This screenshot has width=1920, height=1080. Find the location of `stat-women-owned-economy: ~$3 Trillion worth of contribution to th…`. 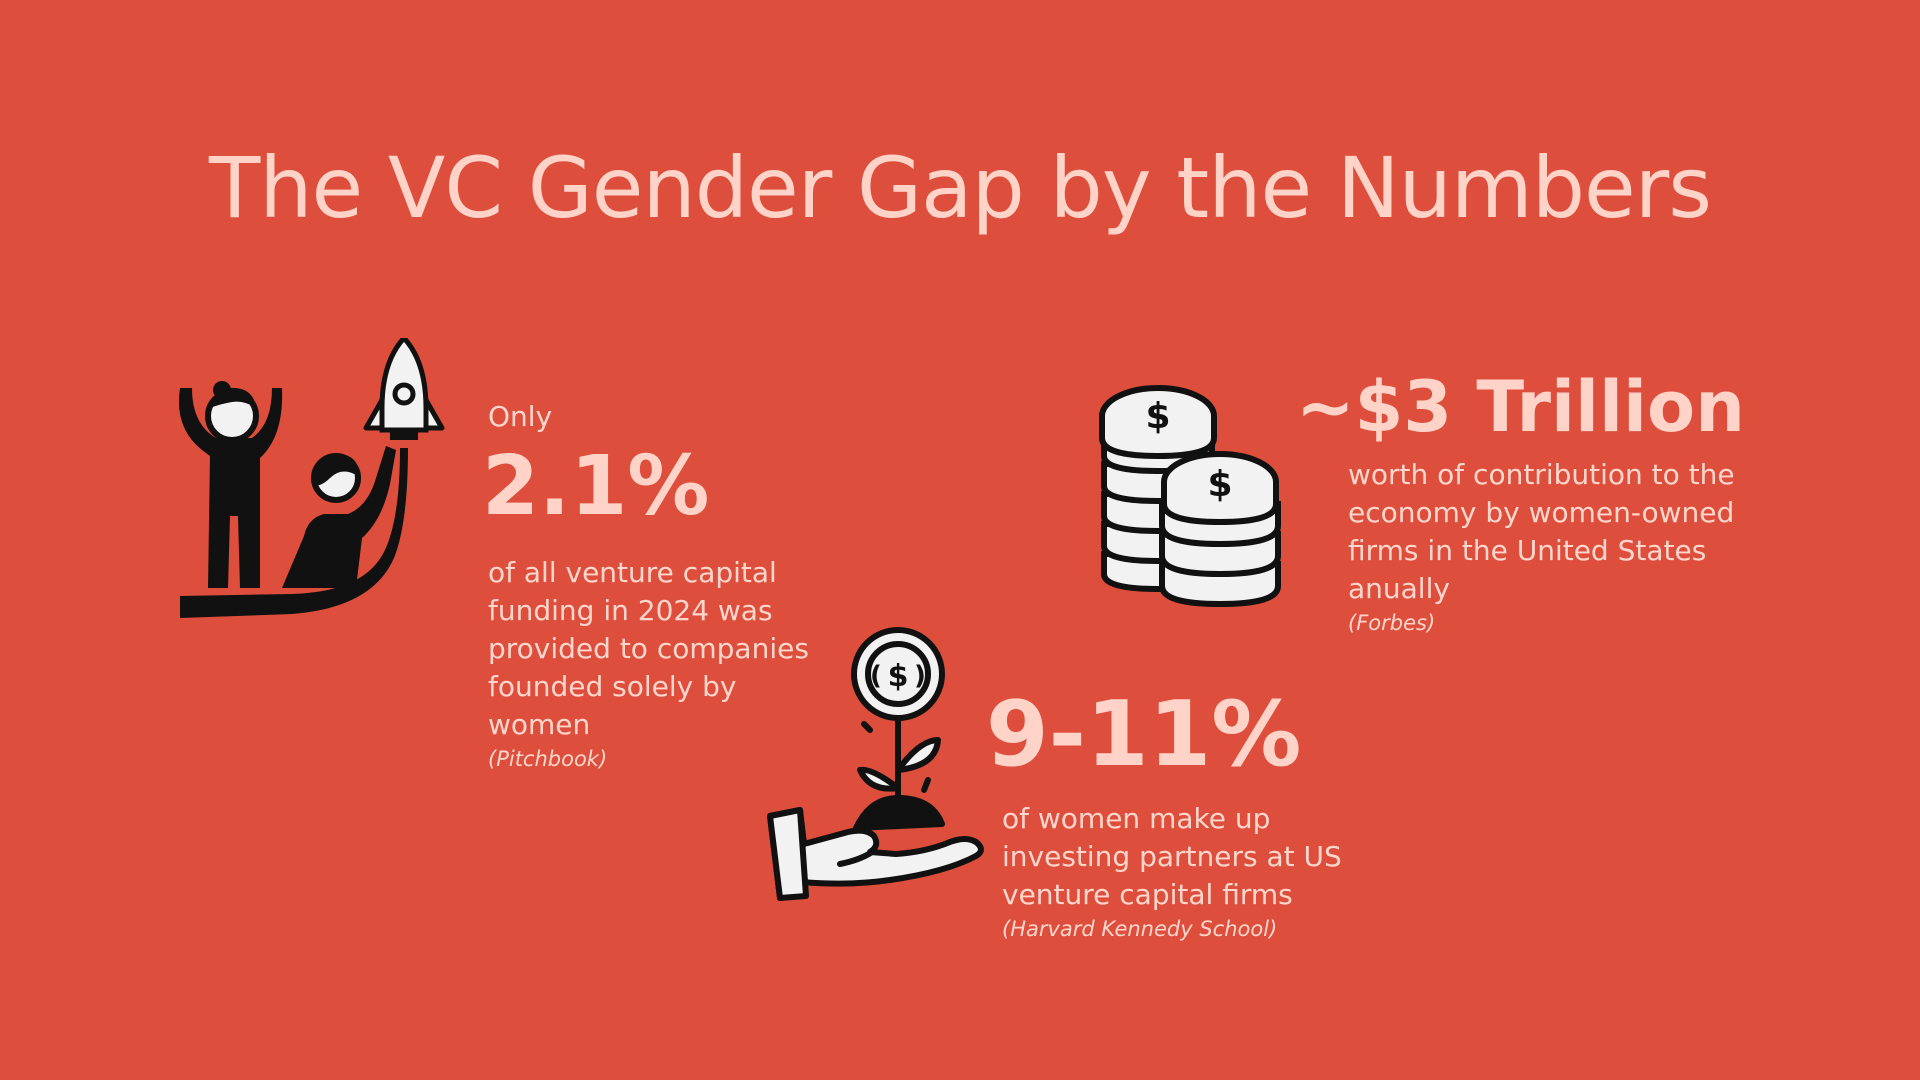

stat-women-owned-economy: ~$3 Trillion worth of contribution to th… is located at coordinates (1536, 505).